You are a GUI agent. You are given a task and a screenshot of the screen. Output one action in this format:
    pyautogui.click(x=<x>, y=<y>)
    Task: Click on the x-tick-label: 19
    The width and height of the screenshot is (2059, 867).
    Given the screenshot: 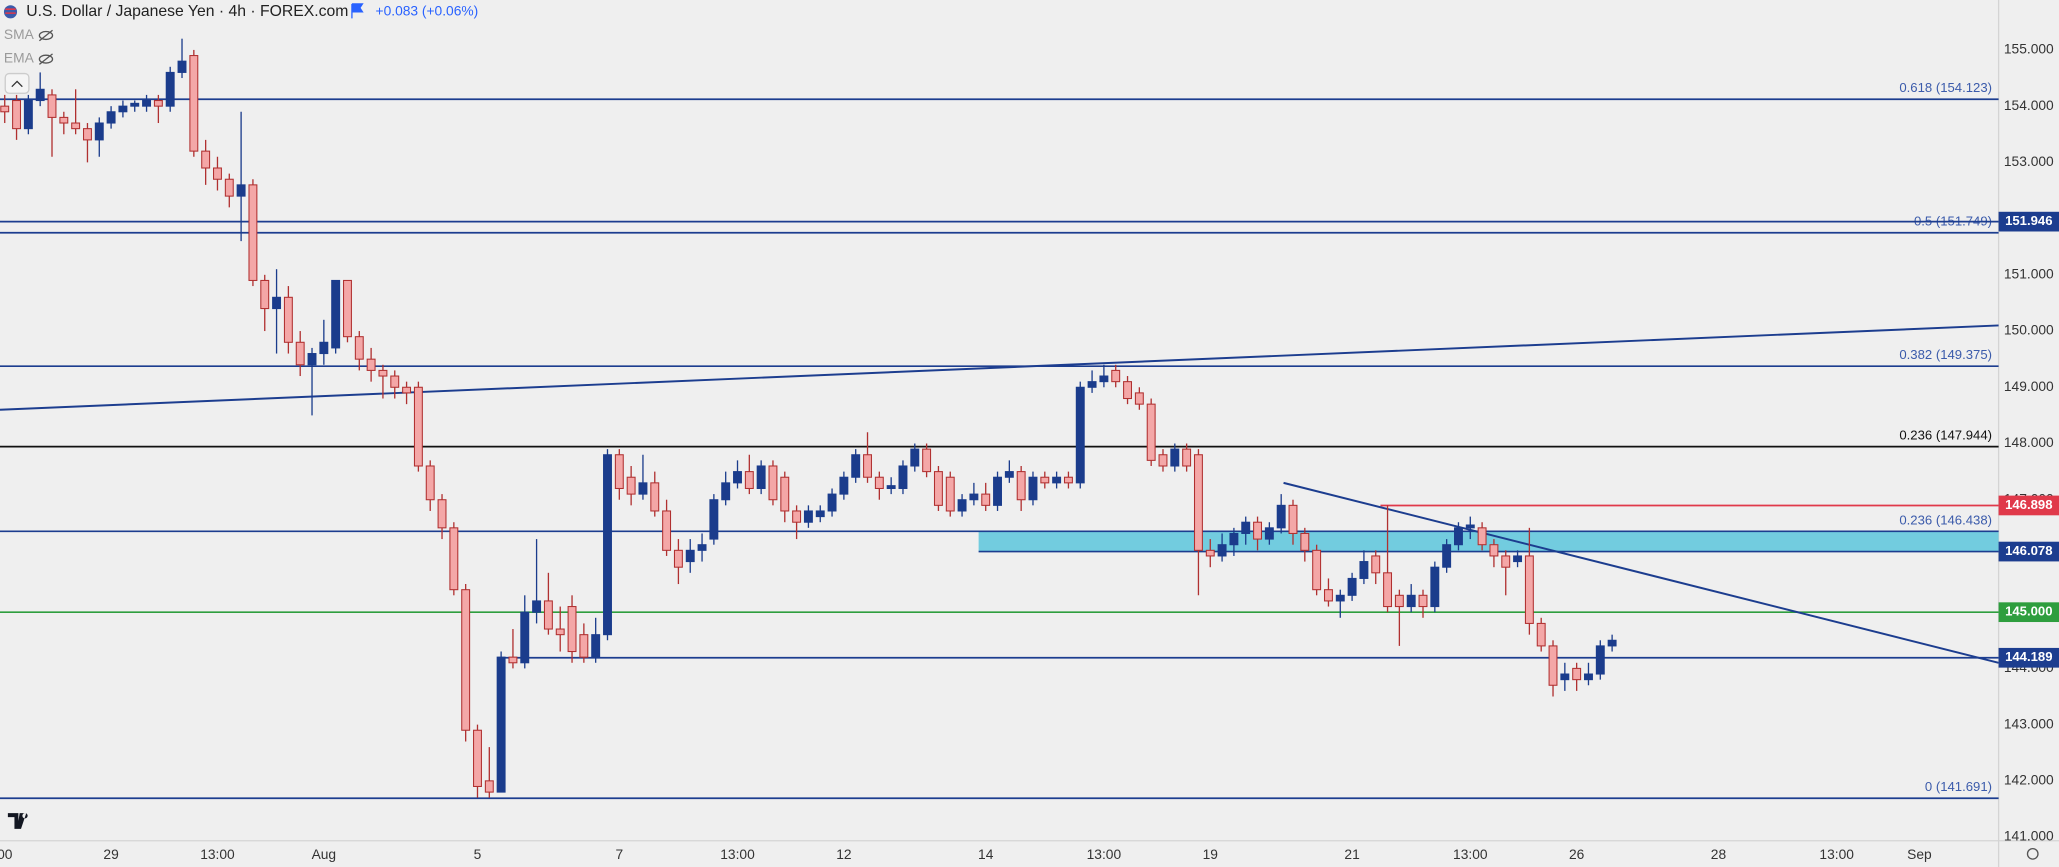 What is the action you would take?
    pyautogui.click(x=1211, y=854)
    